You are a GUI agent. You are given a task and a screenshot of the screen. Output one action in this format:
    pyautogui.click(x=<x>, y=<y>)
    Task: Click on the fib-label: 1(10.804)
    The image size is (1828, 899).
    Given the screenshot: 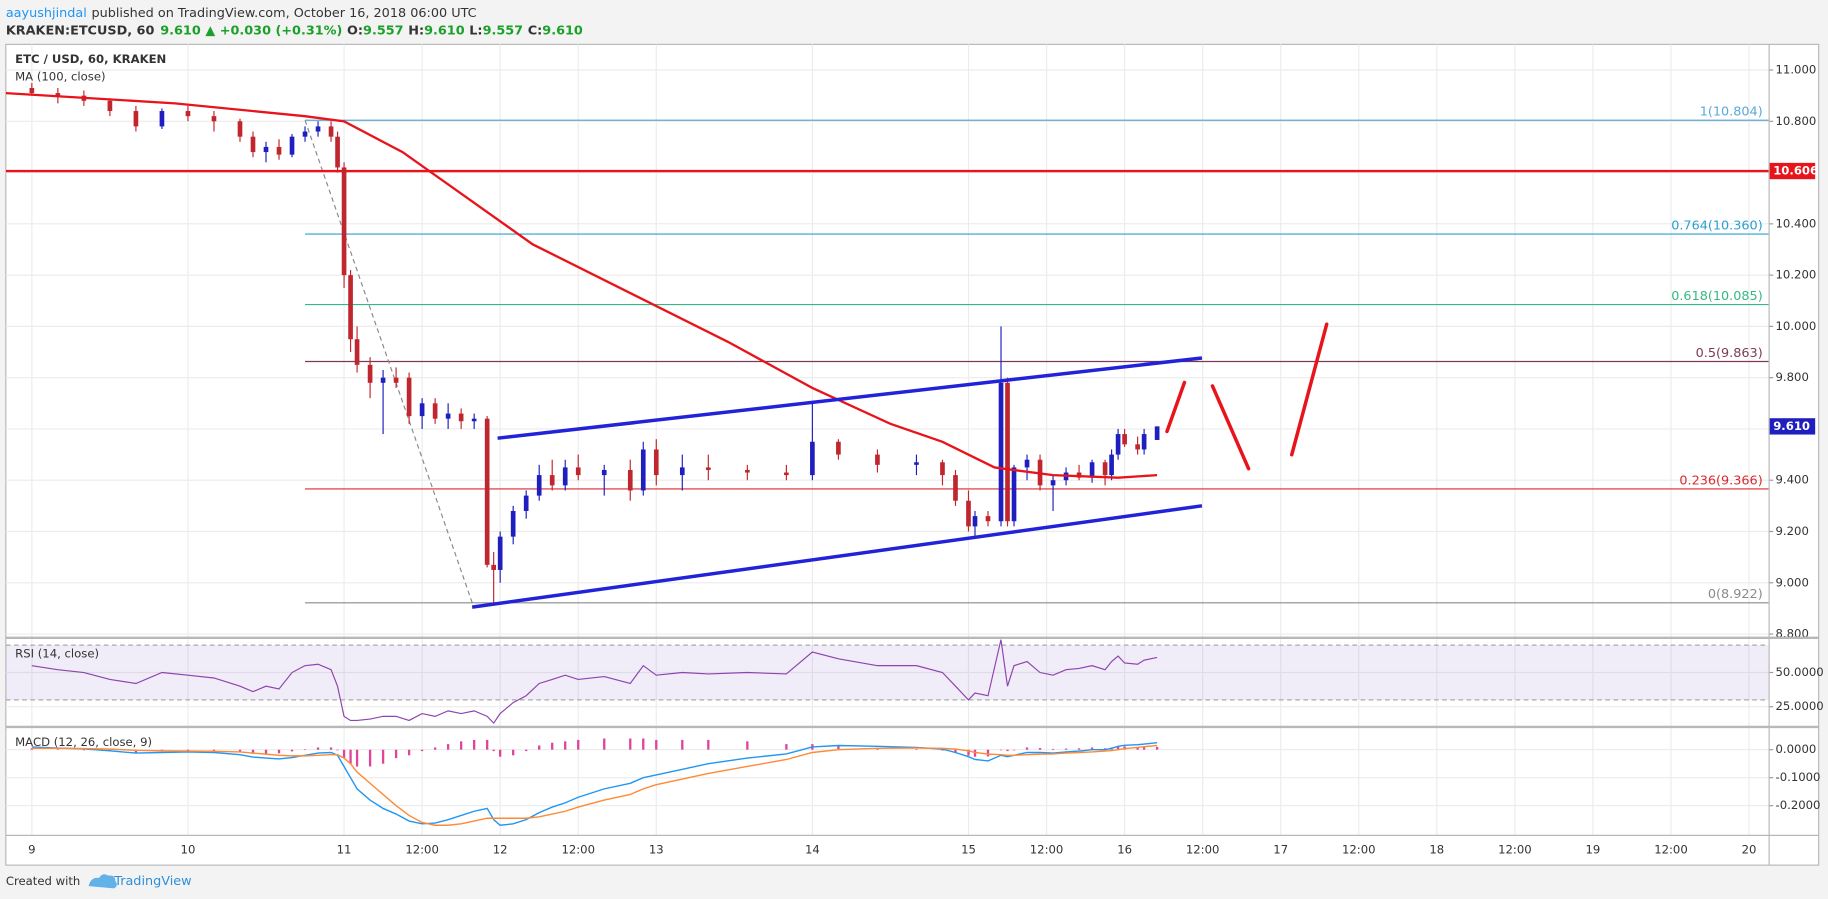 What is the action you would take?
    pyautogui.click(x=1731, y=112)
    